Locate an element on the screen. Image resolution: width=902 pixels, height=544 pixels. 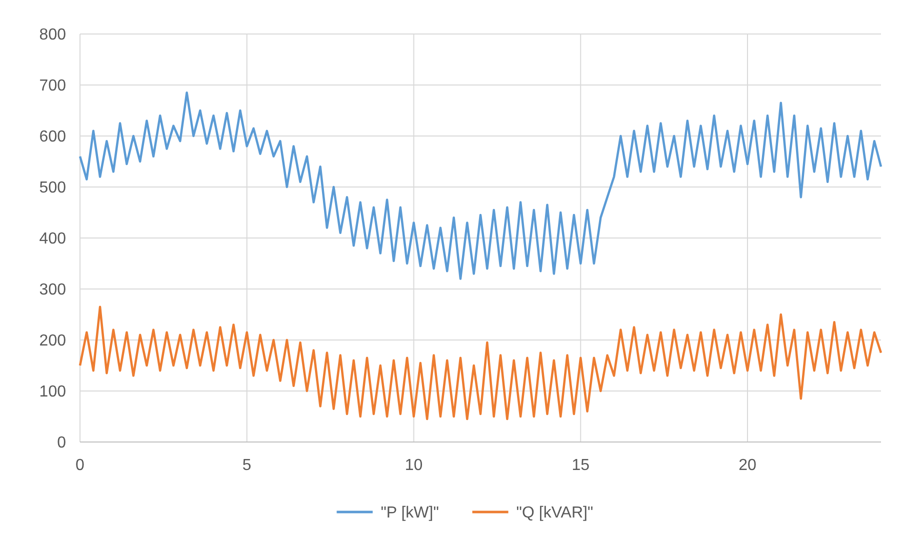
x-tick-label: 20 is located at coordinates (747, 465).